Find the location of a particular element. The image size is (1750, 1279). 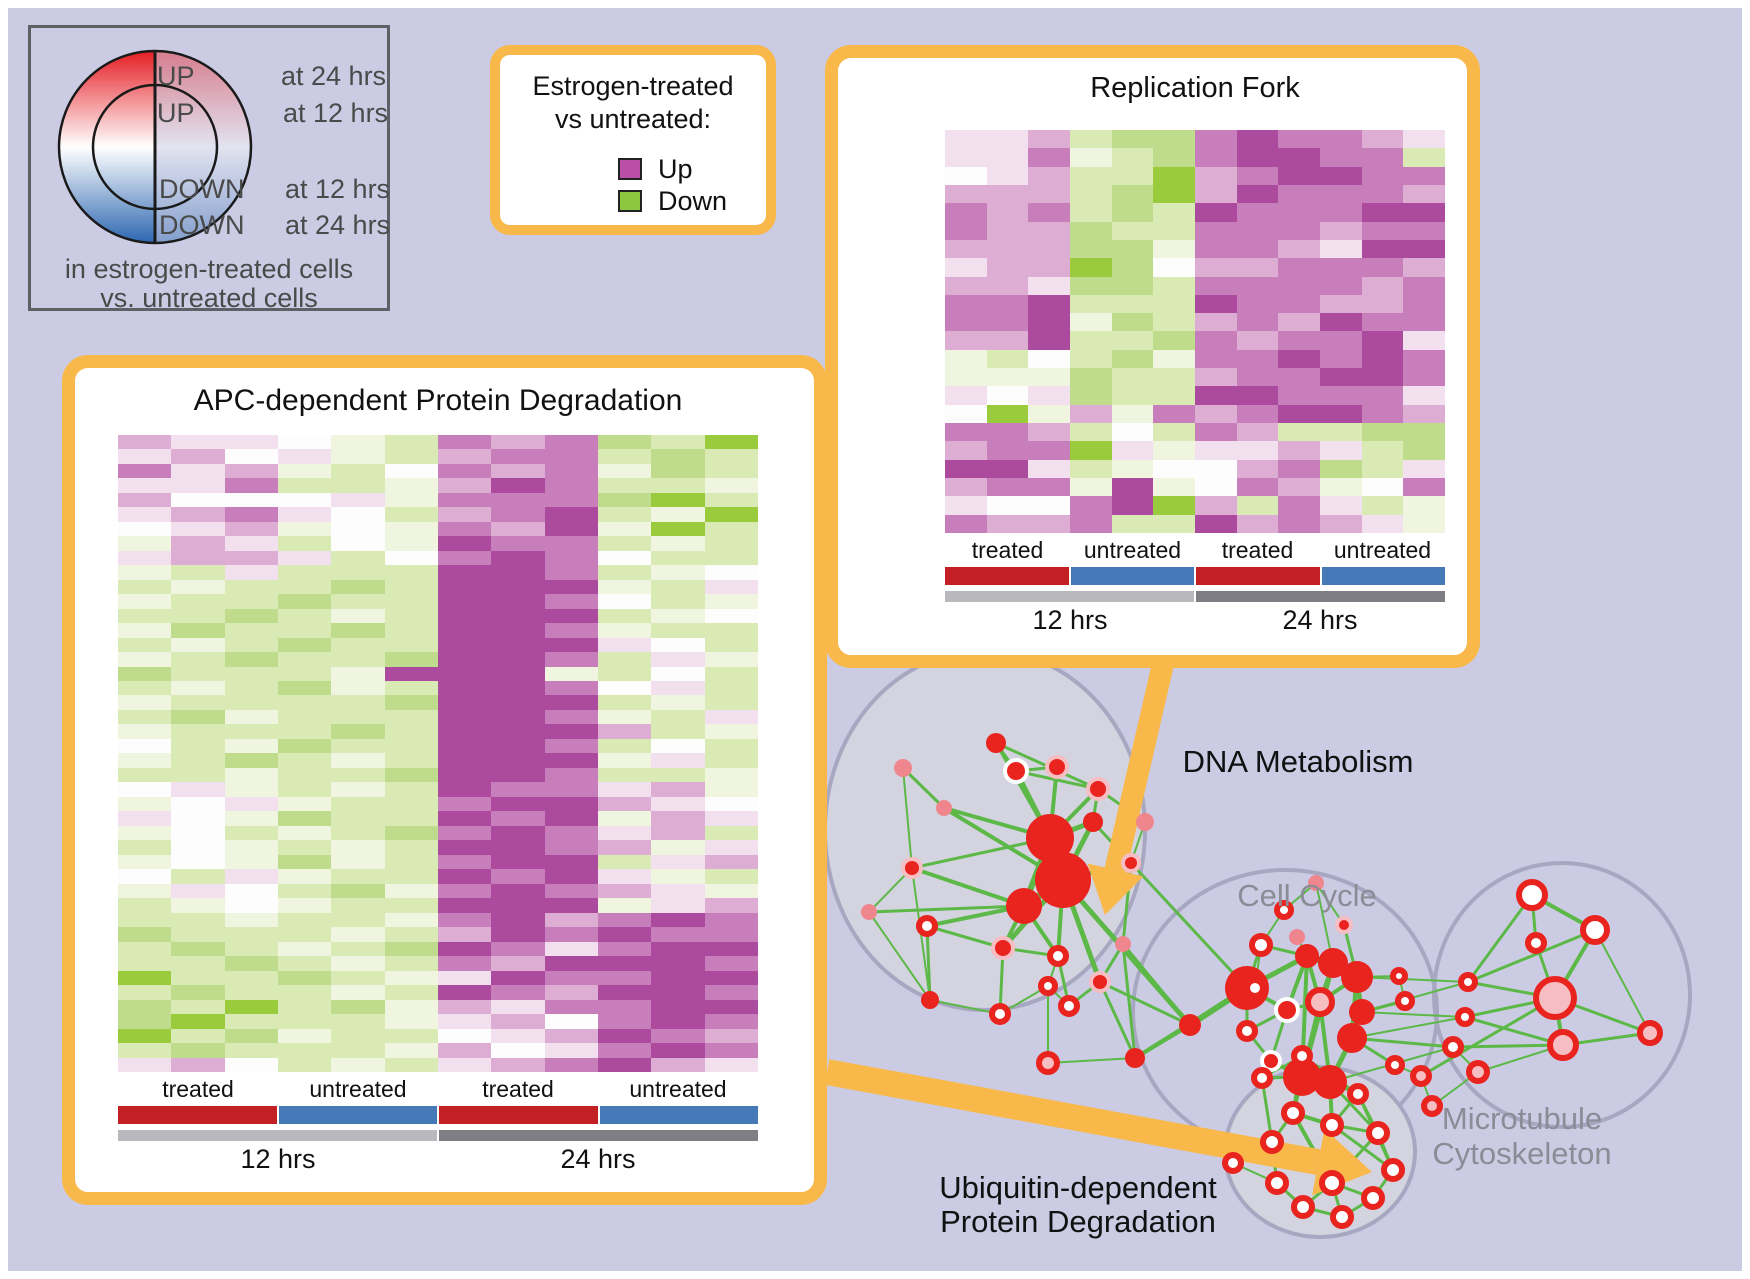

heatmap-grid is located at coordinates (1195, 331).